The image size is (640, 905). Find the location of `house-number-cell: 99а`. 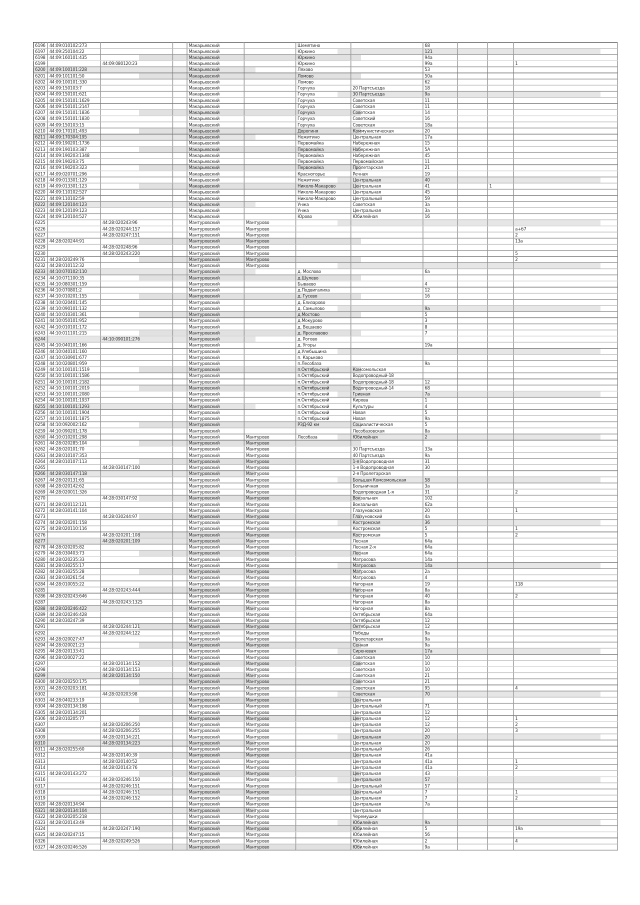

house-number-cell: 99а is located at coordinates (440, 64).